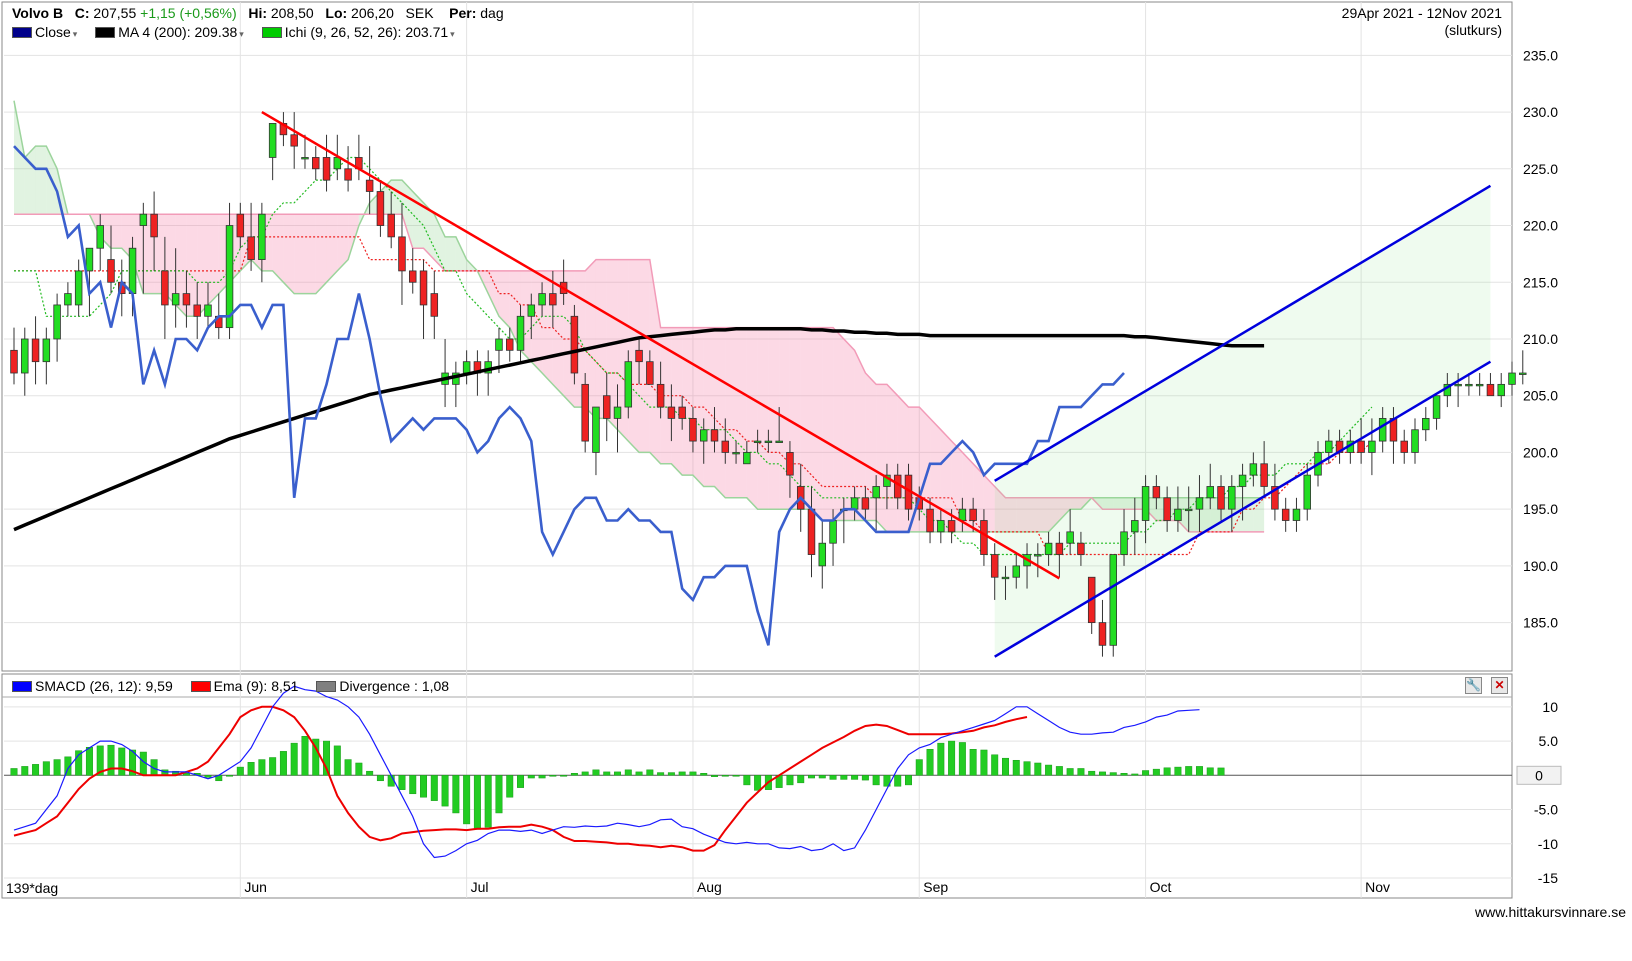 This screenshot has width=1632, height=961. I want to click on legend-ma: MA 4 (200): 209.38 ▾, so click(169, 32).